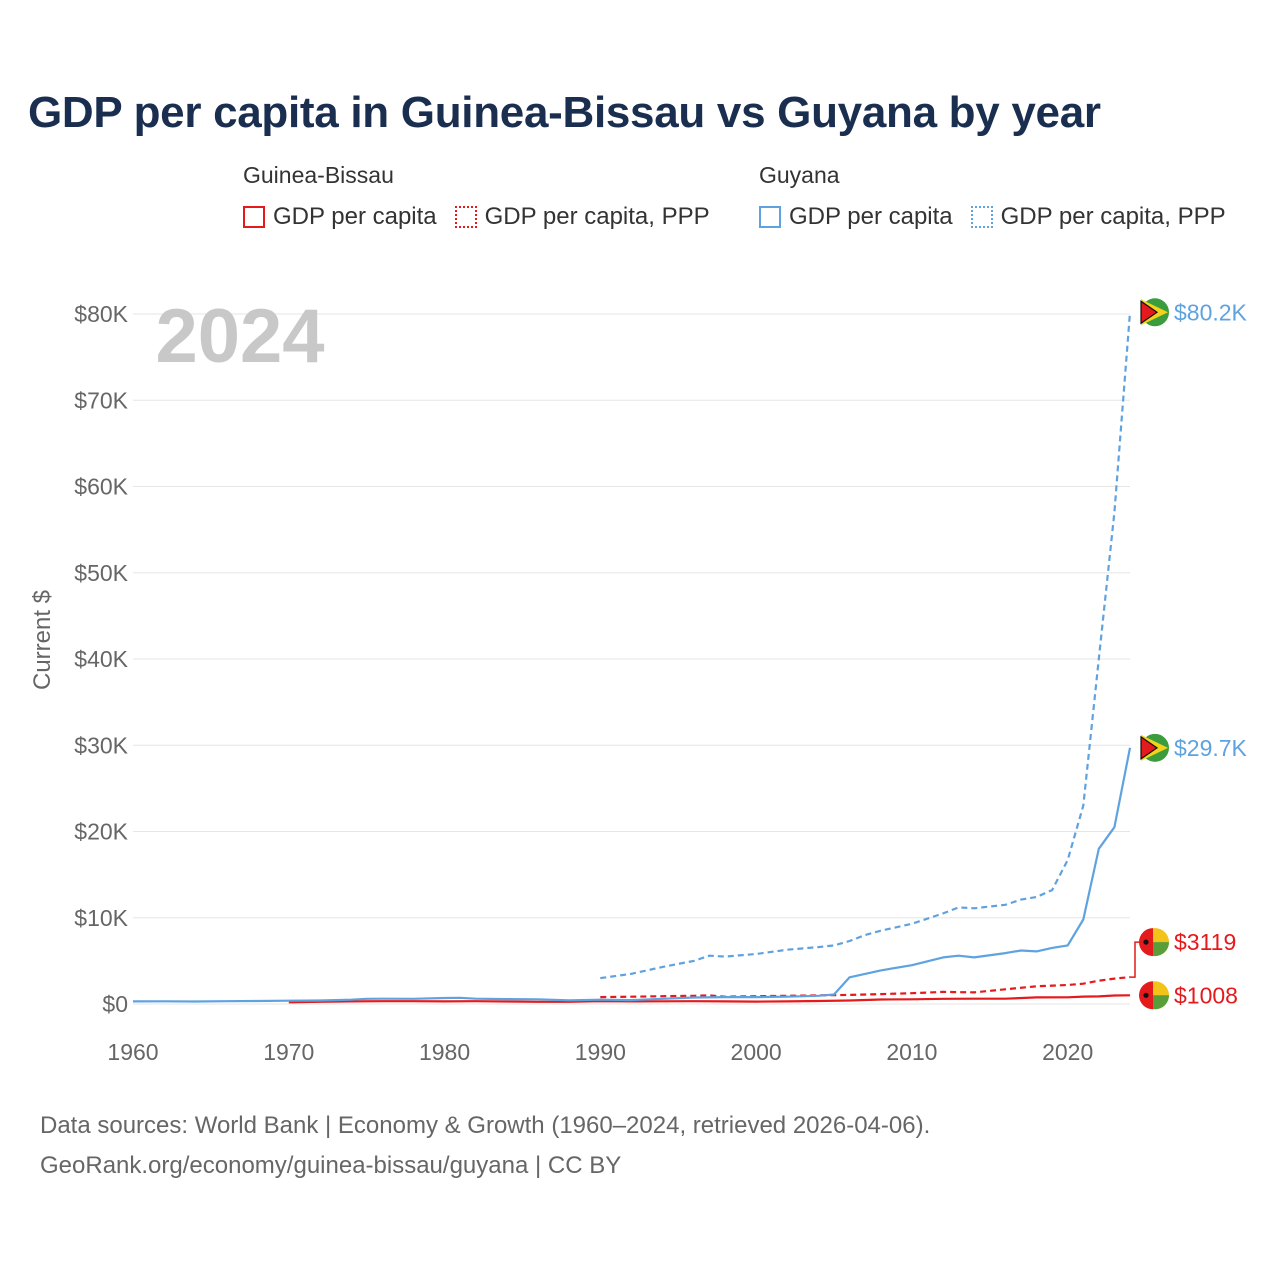 The image size is (1280, 1285). What do you see at coordinates (101, 918) in the screenshot?
I see `y-tick-label: $10K` at bounding box center [101, 918].